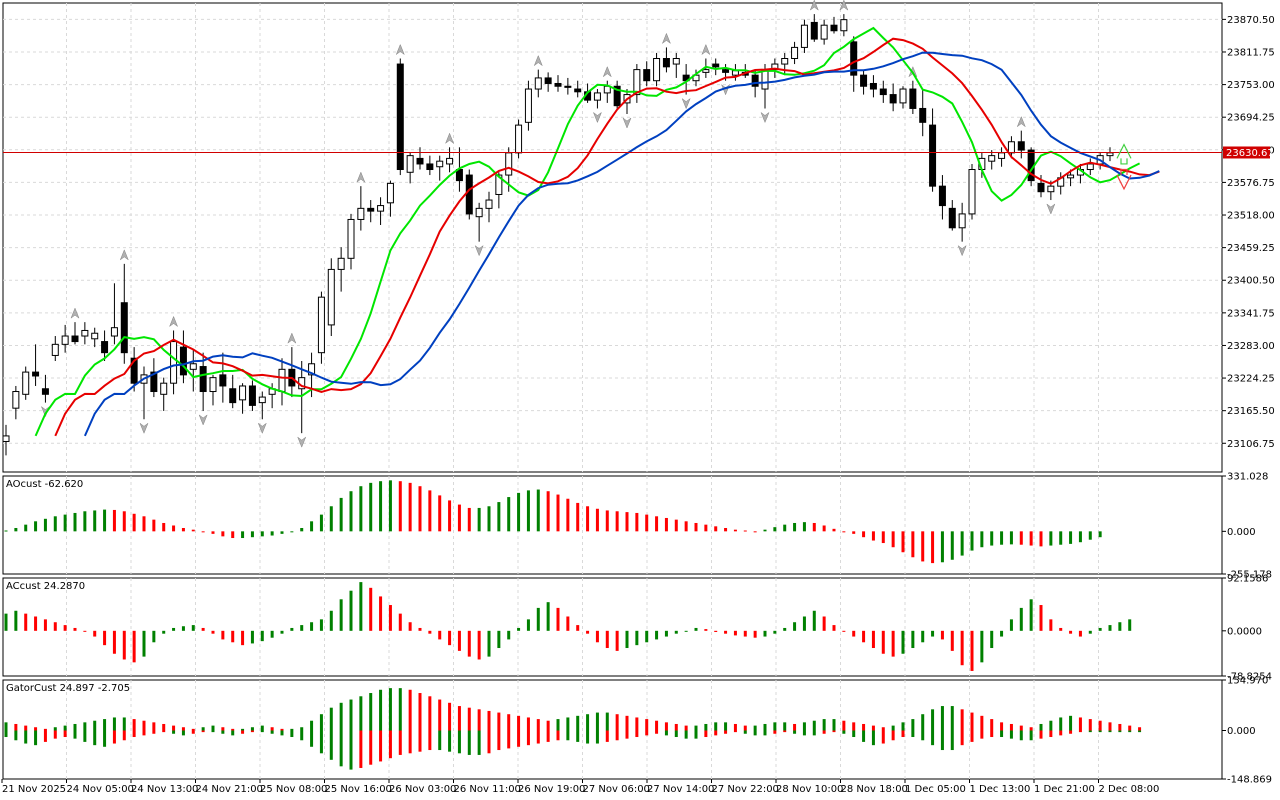 This screenshot has width=1280, height=800. I want to click on current-price-tag, so click(1246, 152).